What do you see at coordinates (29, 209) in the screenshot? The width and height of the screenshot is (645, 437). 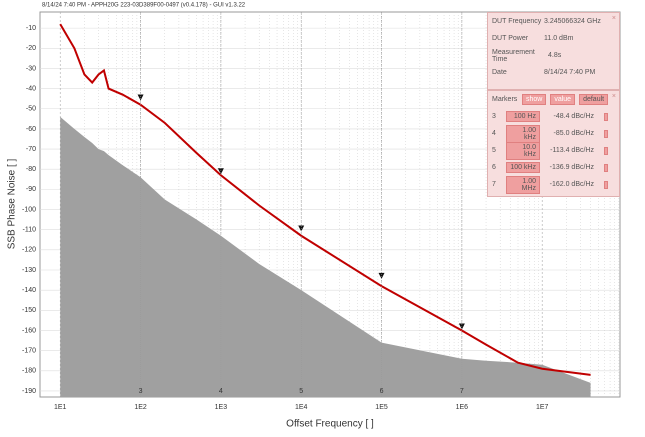 I see `y-tick-label: -100` at bounding box center [29, 209].